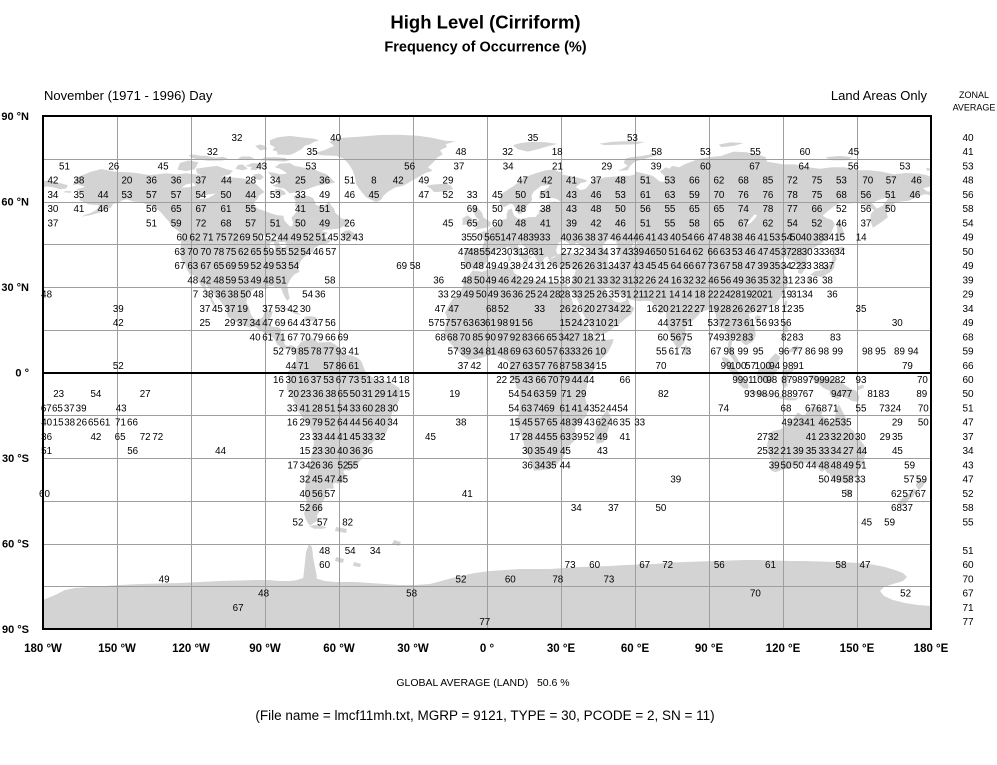 Image resolution: width=997 pixels, height=765 pixels. What do you see at coordinates (761, 394) in the screenshot?
I see `svg-text: 98` at bounding box center [761, 394].